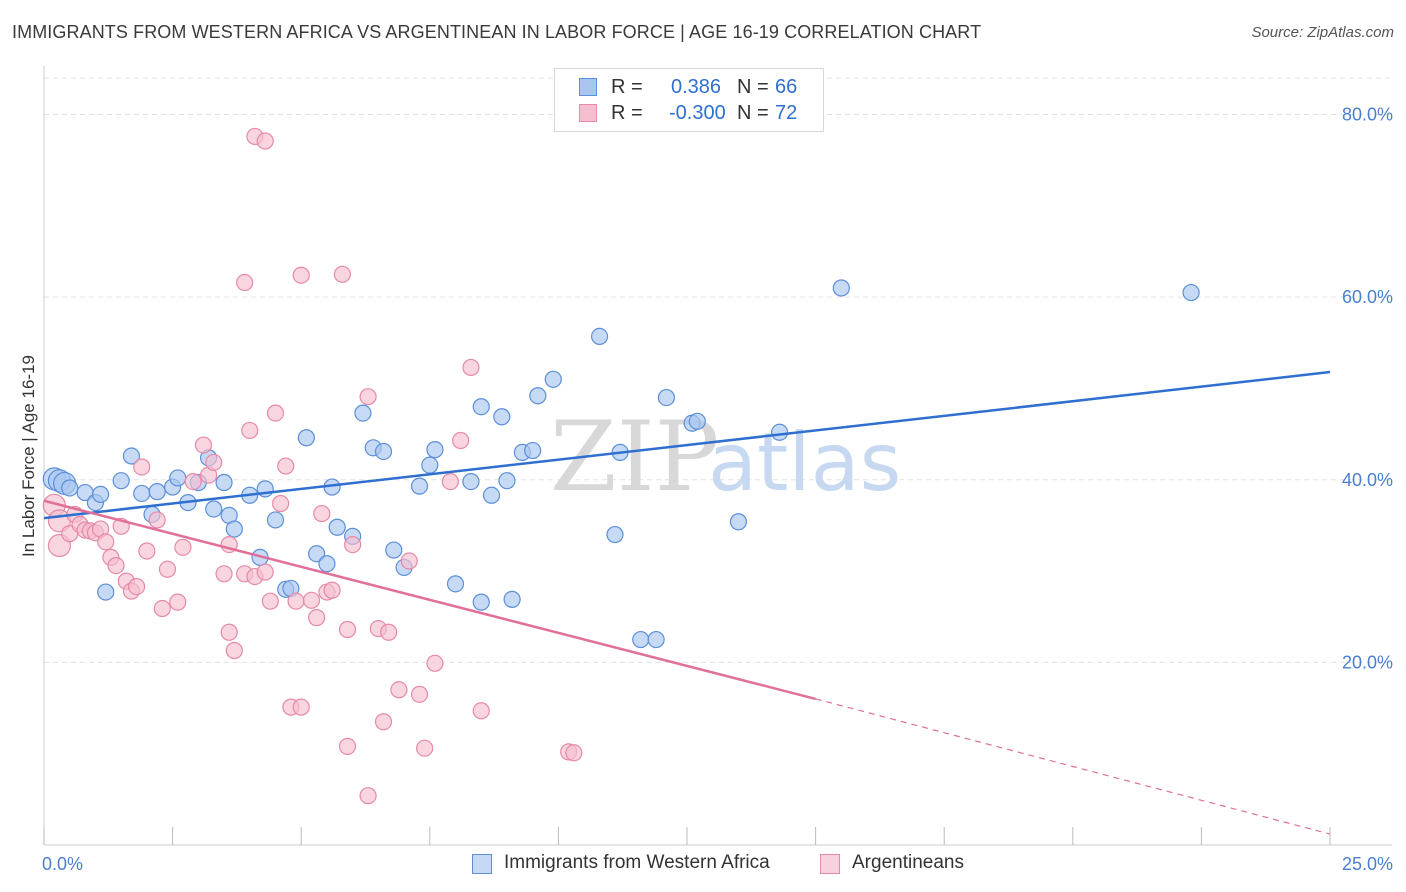 The height and width of the screenshot is (892, 1406). What do you see at coordinates (696, 87) in the screenshot?
I see `legend-r-value: 0.386` at bounding box center [696, 87].